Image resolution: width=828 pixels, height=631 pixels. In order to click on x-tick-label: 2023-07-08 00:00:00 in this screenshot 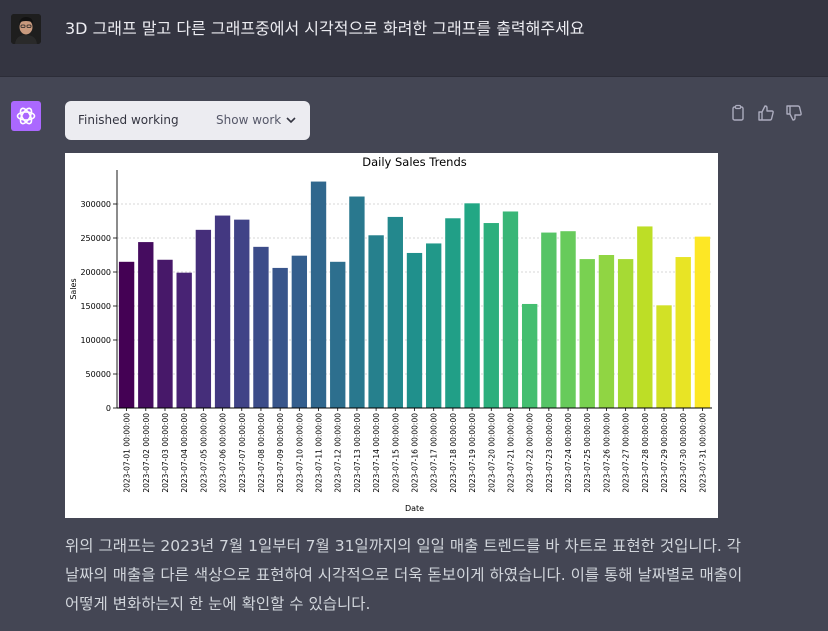, I will do `click(261, 453)`.